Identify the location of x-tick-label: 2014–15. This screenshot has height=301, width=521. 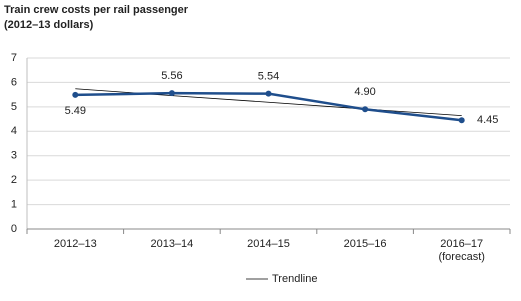
(268, 244).